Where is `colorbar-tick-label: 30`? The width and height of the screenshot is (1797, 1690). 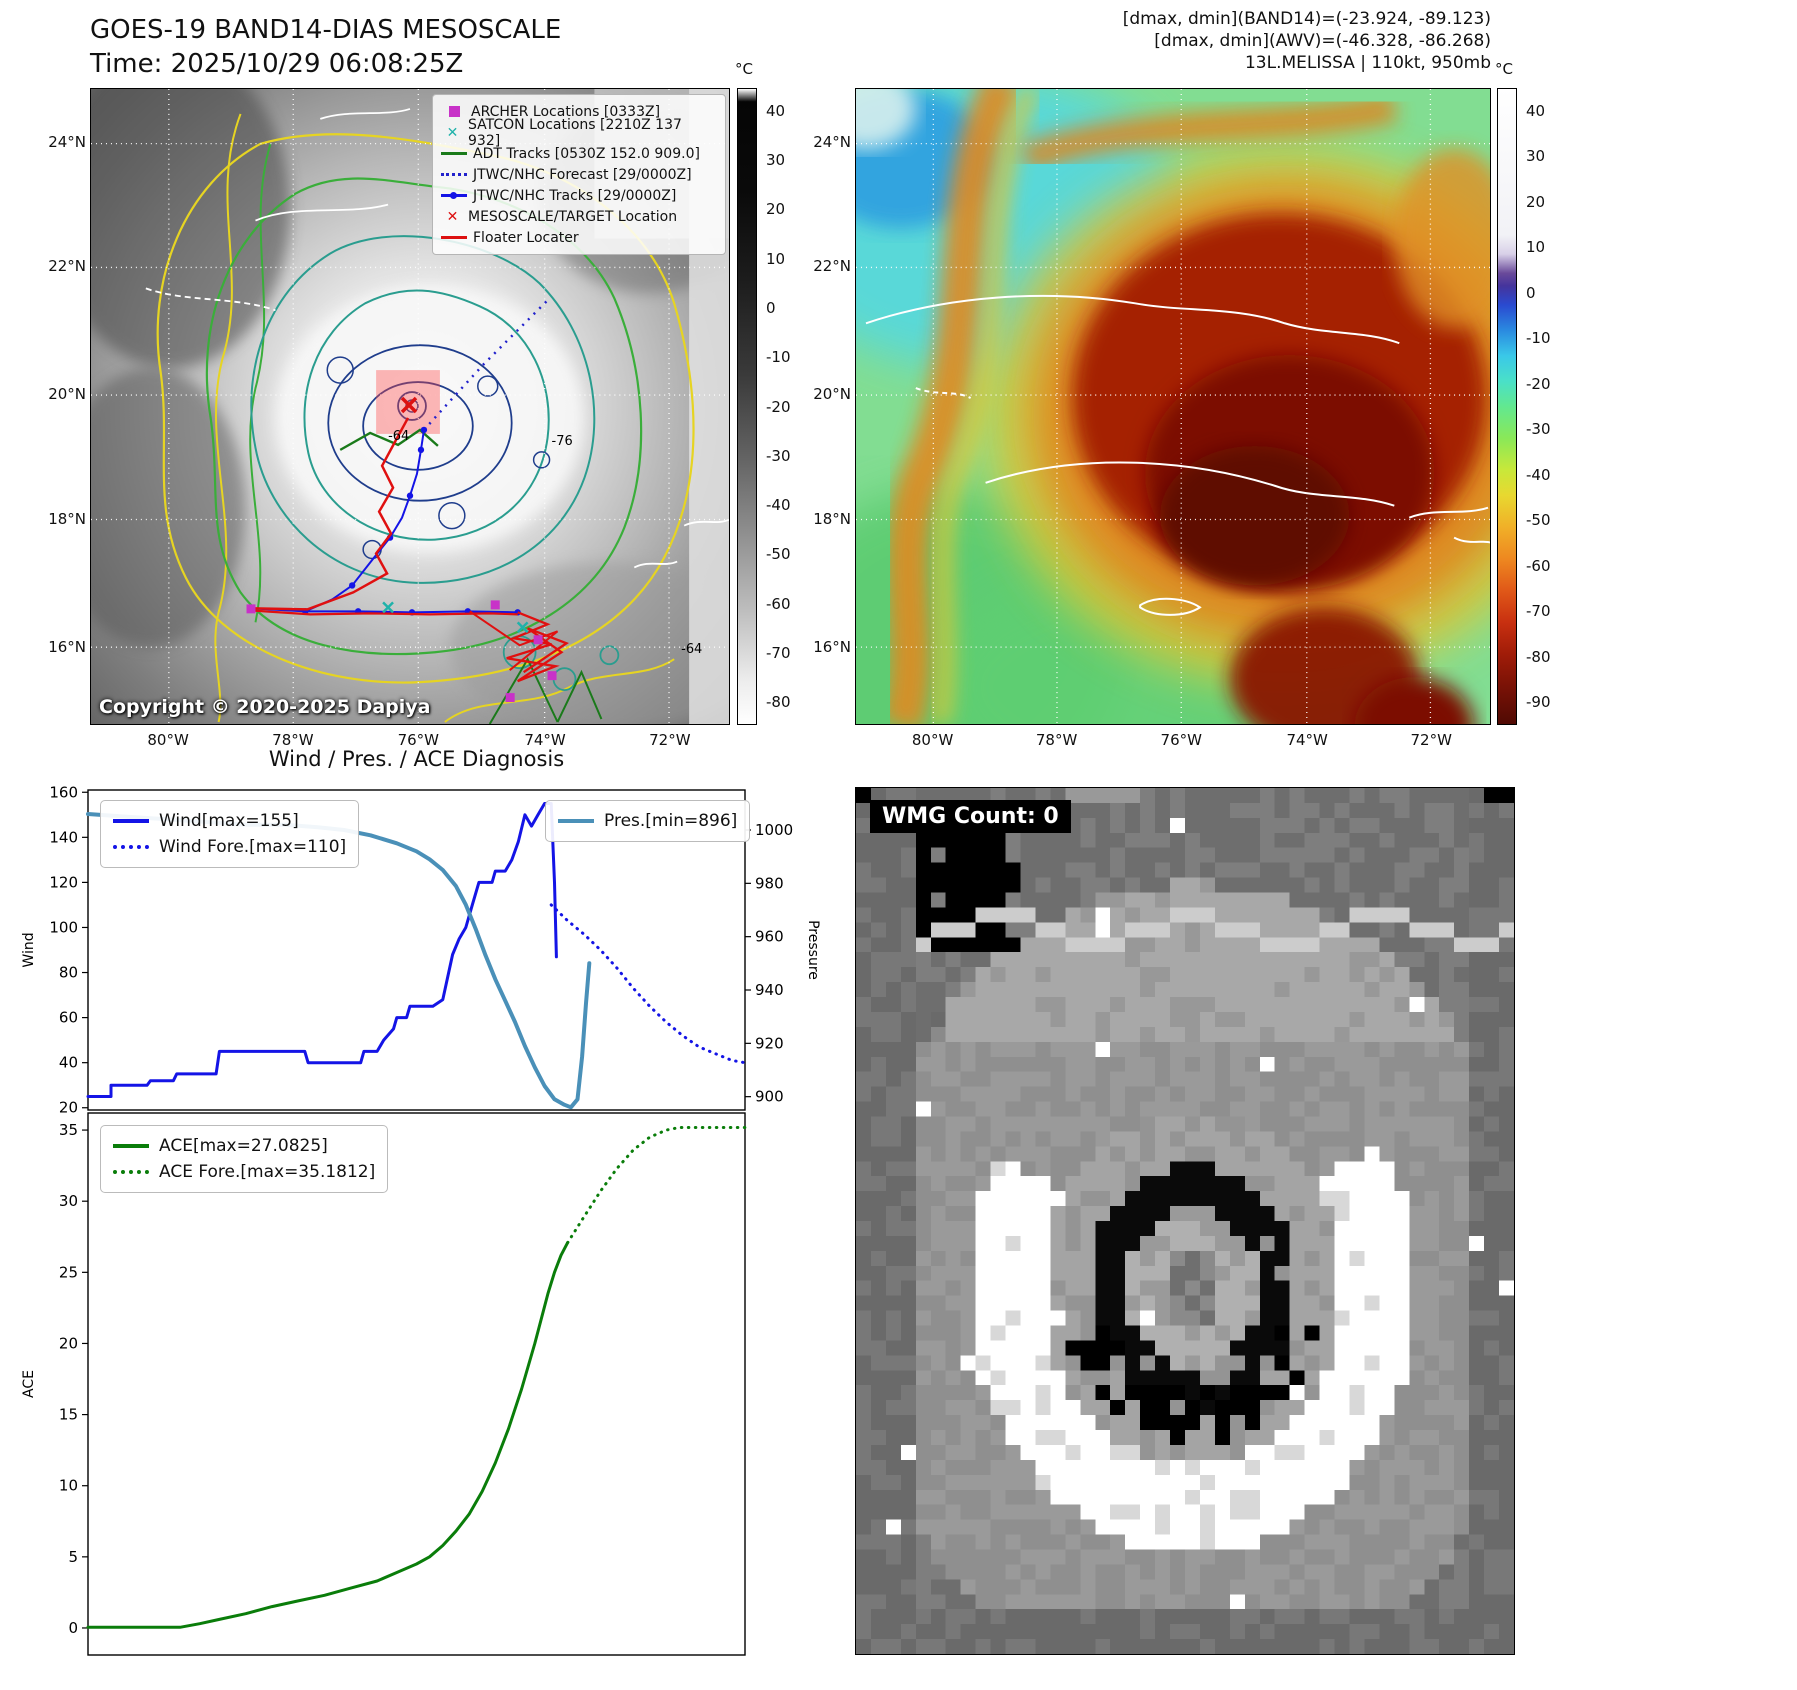
colorbar-tick-label: 30 is located at coordinates (776, 160).